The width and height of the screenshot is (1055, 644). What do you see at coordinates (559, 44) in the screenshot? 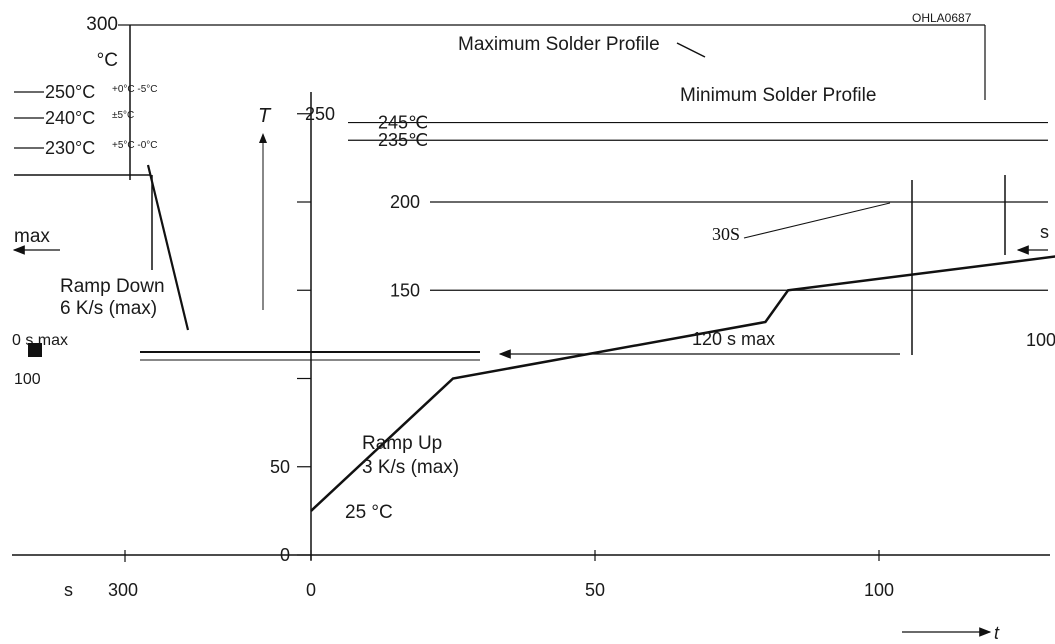
I see `series-label-max: Maximum Solder Profile` at bounding box center [559, 44].